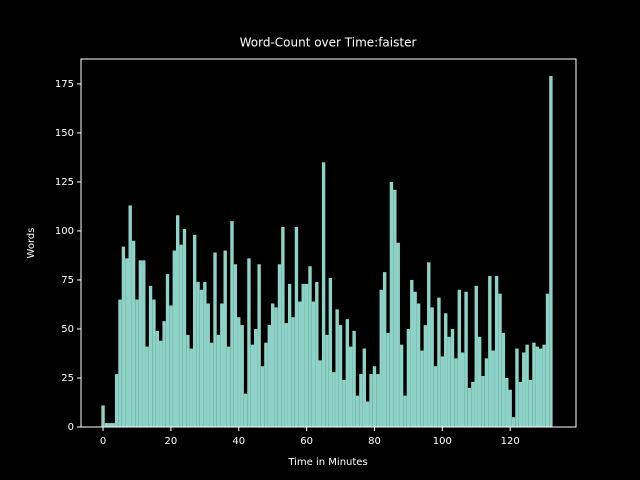 The width and height of the screenshot is (640, 480). What do you see at coordinates (67, 378) in the screenshot?
I see `y-tick-label: 25` at bounding box center [67, 378].